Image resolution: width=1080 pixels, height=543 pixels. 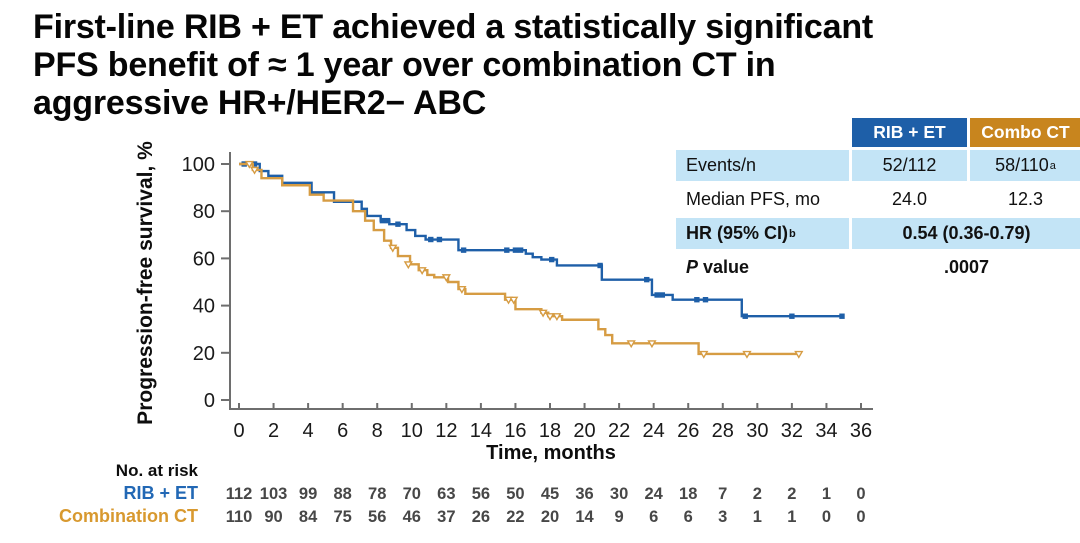 I want to click on risk-count: 70, so click(x=412, y=494).